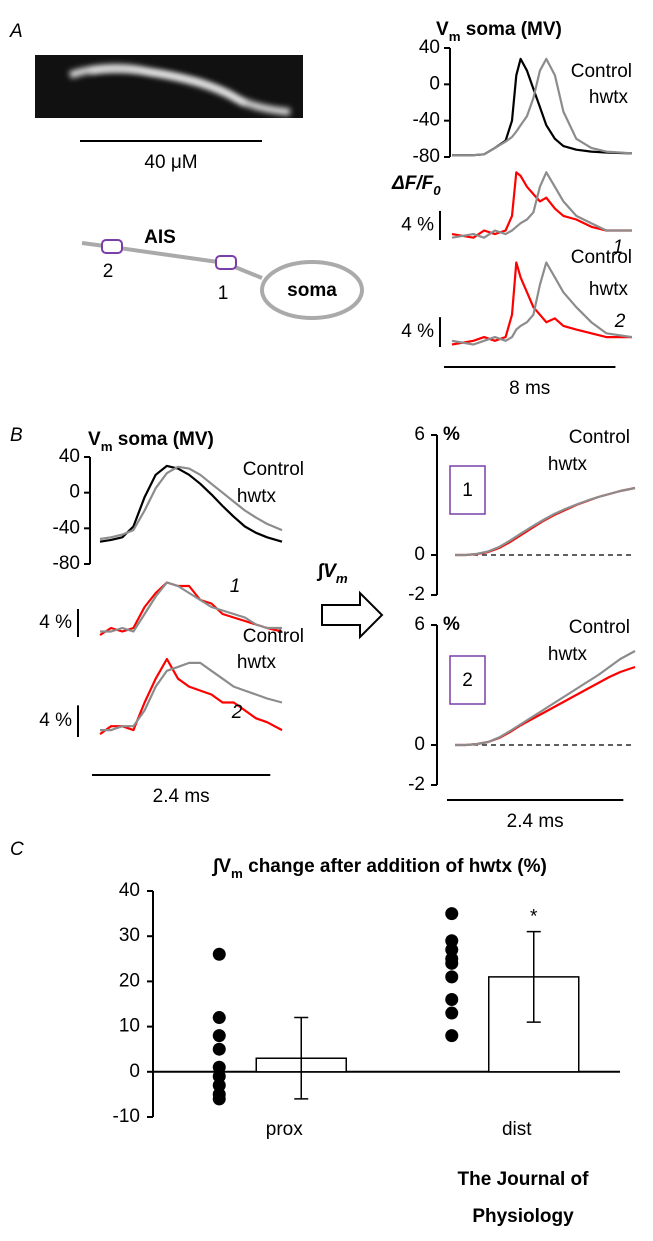  Describe the element at coordinates (169, 86) in the screenshot. I see `micrograph` at that location.